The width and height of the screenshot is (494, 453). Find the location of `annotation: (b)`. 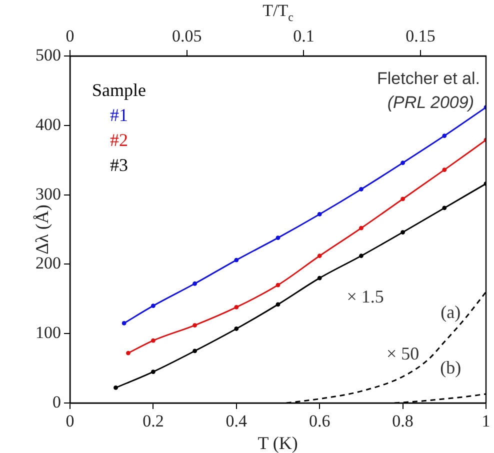

annotation: (b) is located at coordinates (451, 368).